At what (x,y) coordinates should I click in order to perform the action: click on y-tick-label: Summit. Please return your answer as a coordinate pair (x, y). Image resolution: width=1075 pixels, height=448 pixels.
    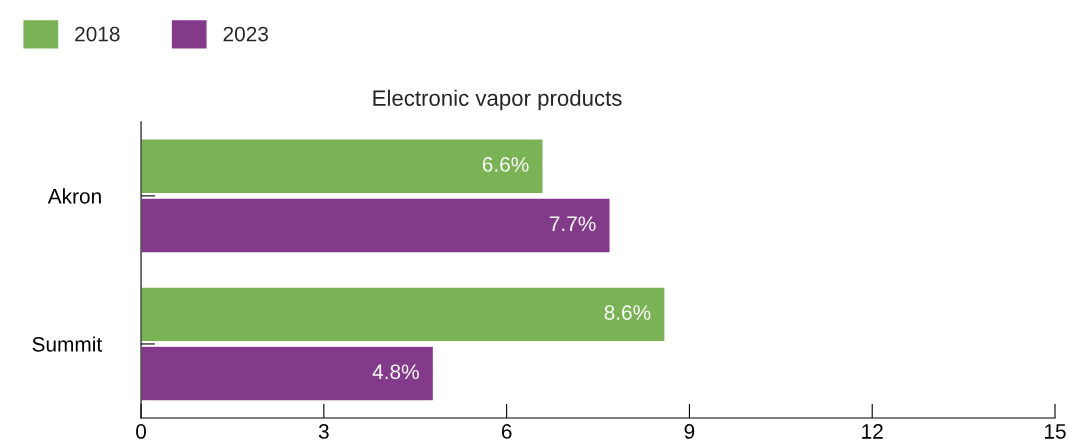
    Looking at the image, I should click on (67, 344).